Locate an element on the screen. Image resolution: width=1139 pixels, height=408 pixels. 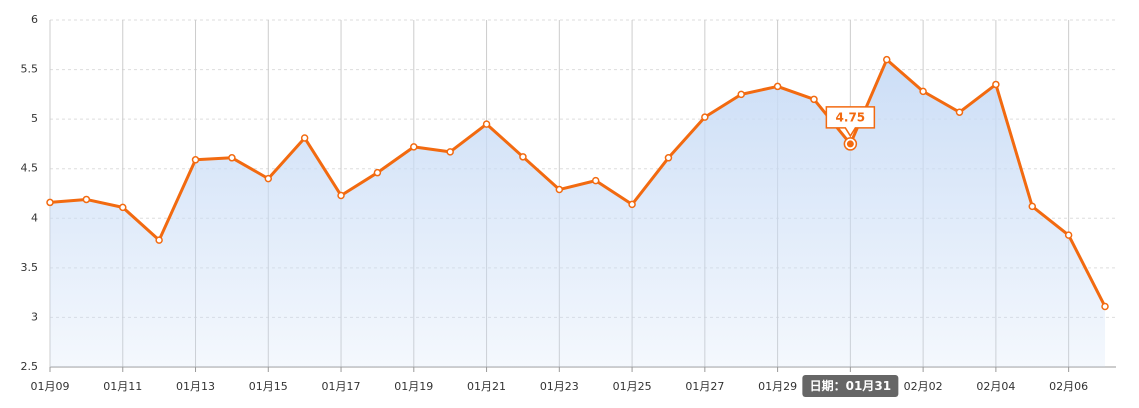
x-tick-label: 01月25 is located at coordinates (632, 386).